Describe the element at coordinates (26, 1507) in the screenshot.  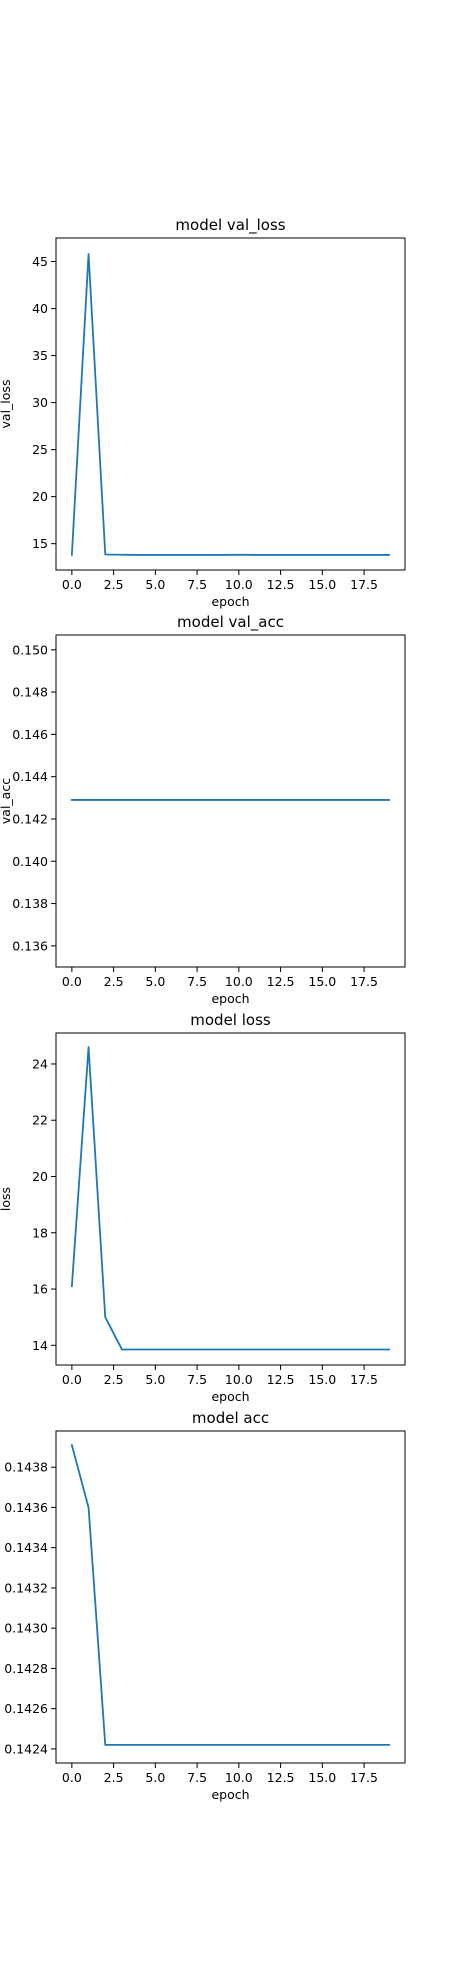
I see `y-tick-label: 0.1436` at that location.